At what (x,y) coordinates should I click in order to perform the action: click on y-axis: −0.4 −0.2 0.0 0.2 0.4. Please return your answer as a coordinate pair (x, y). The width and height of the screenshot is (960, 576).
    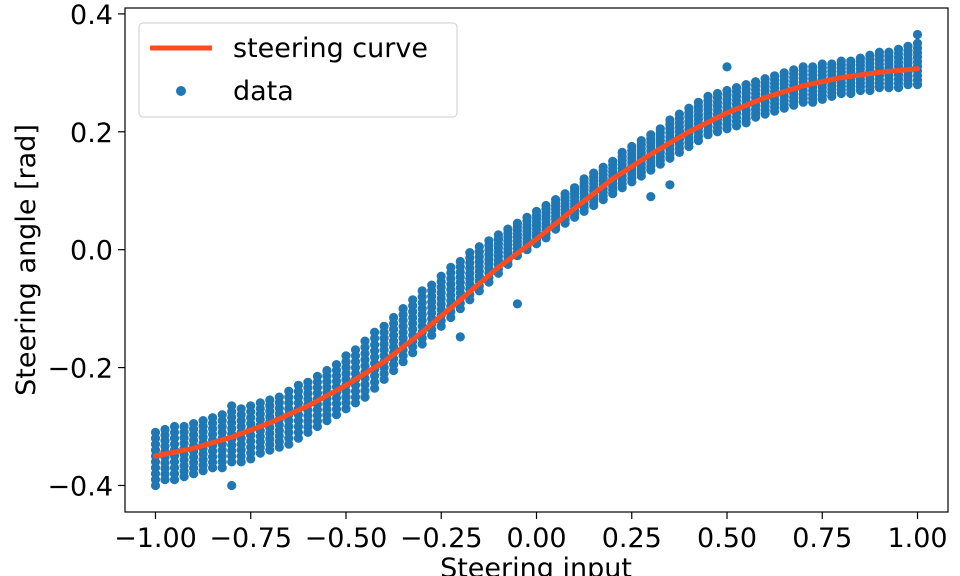
    Looking at the image, I should click on (86, 251).